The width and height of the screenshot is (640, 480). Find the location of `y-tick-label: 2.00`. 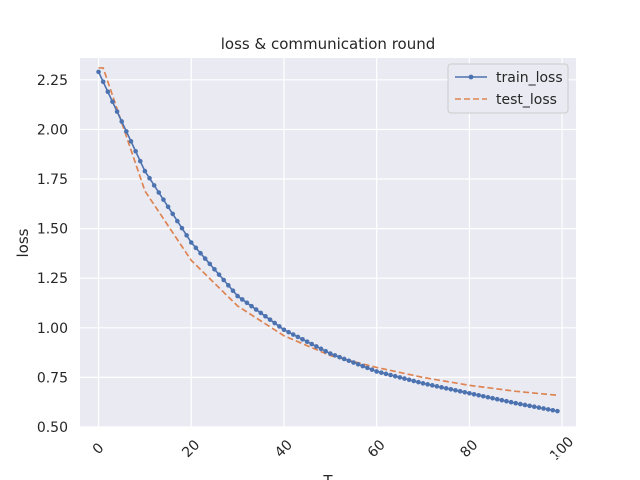

y-tick-label: 2.00 is located at coordinates (52, 130).